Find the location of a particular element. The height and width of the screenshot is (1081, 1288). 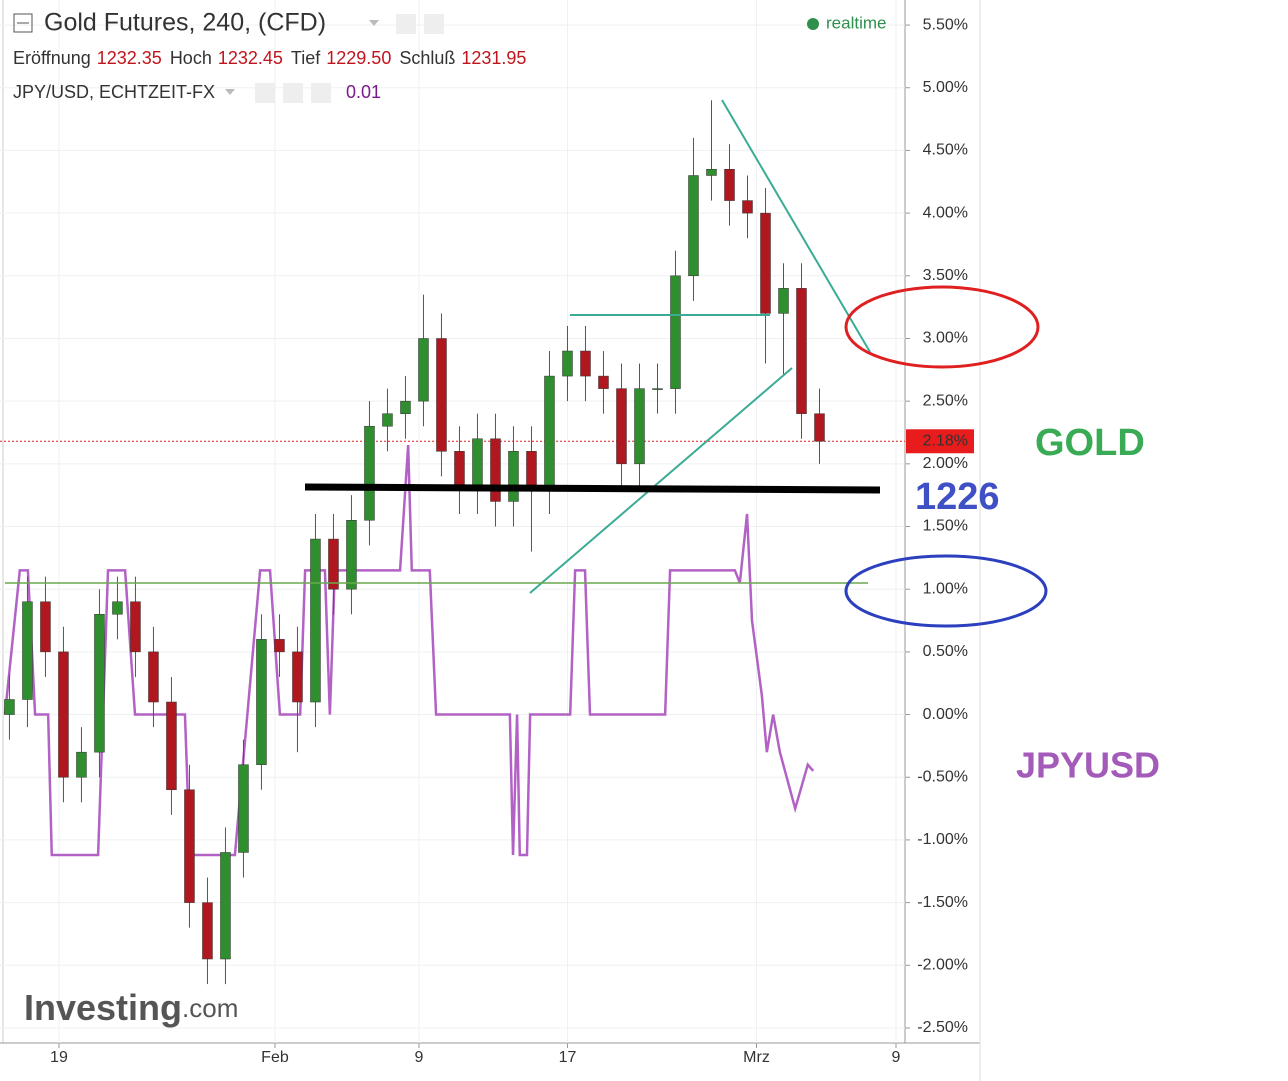

y-tick-label: 1.00% is located at coordinates (945, 588).